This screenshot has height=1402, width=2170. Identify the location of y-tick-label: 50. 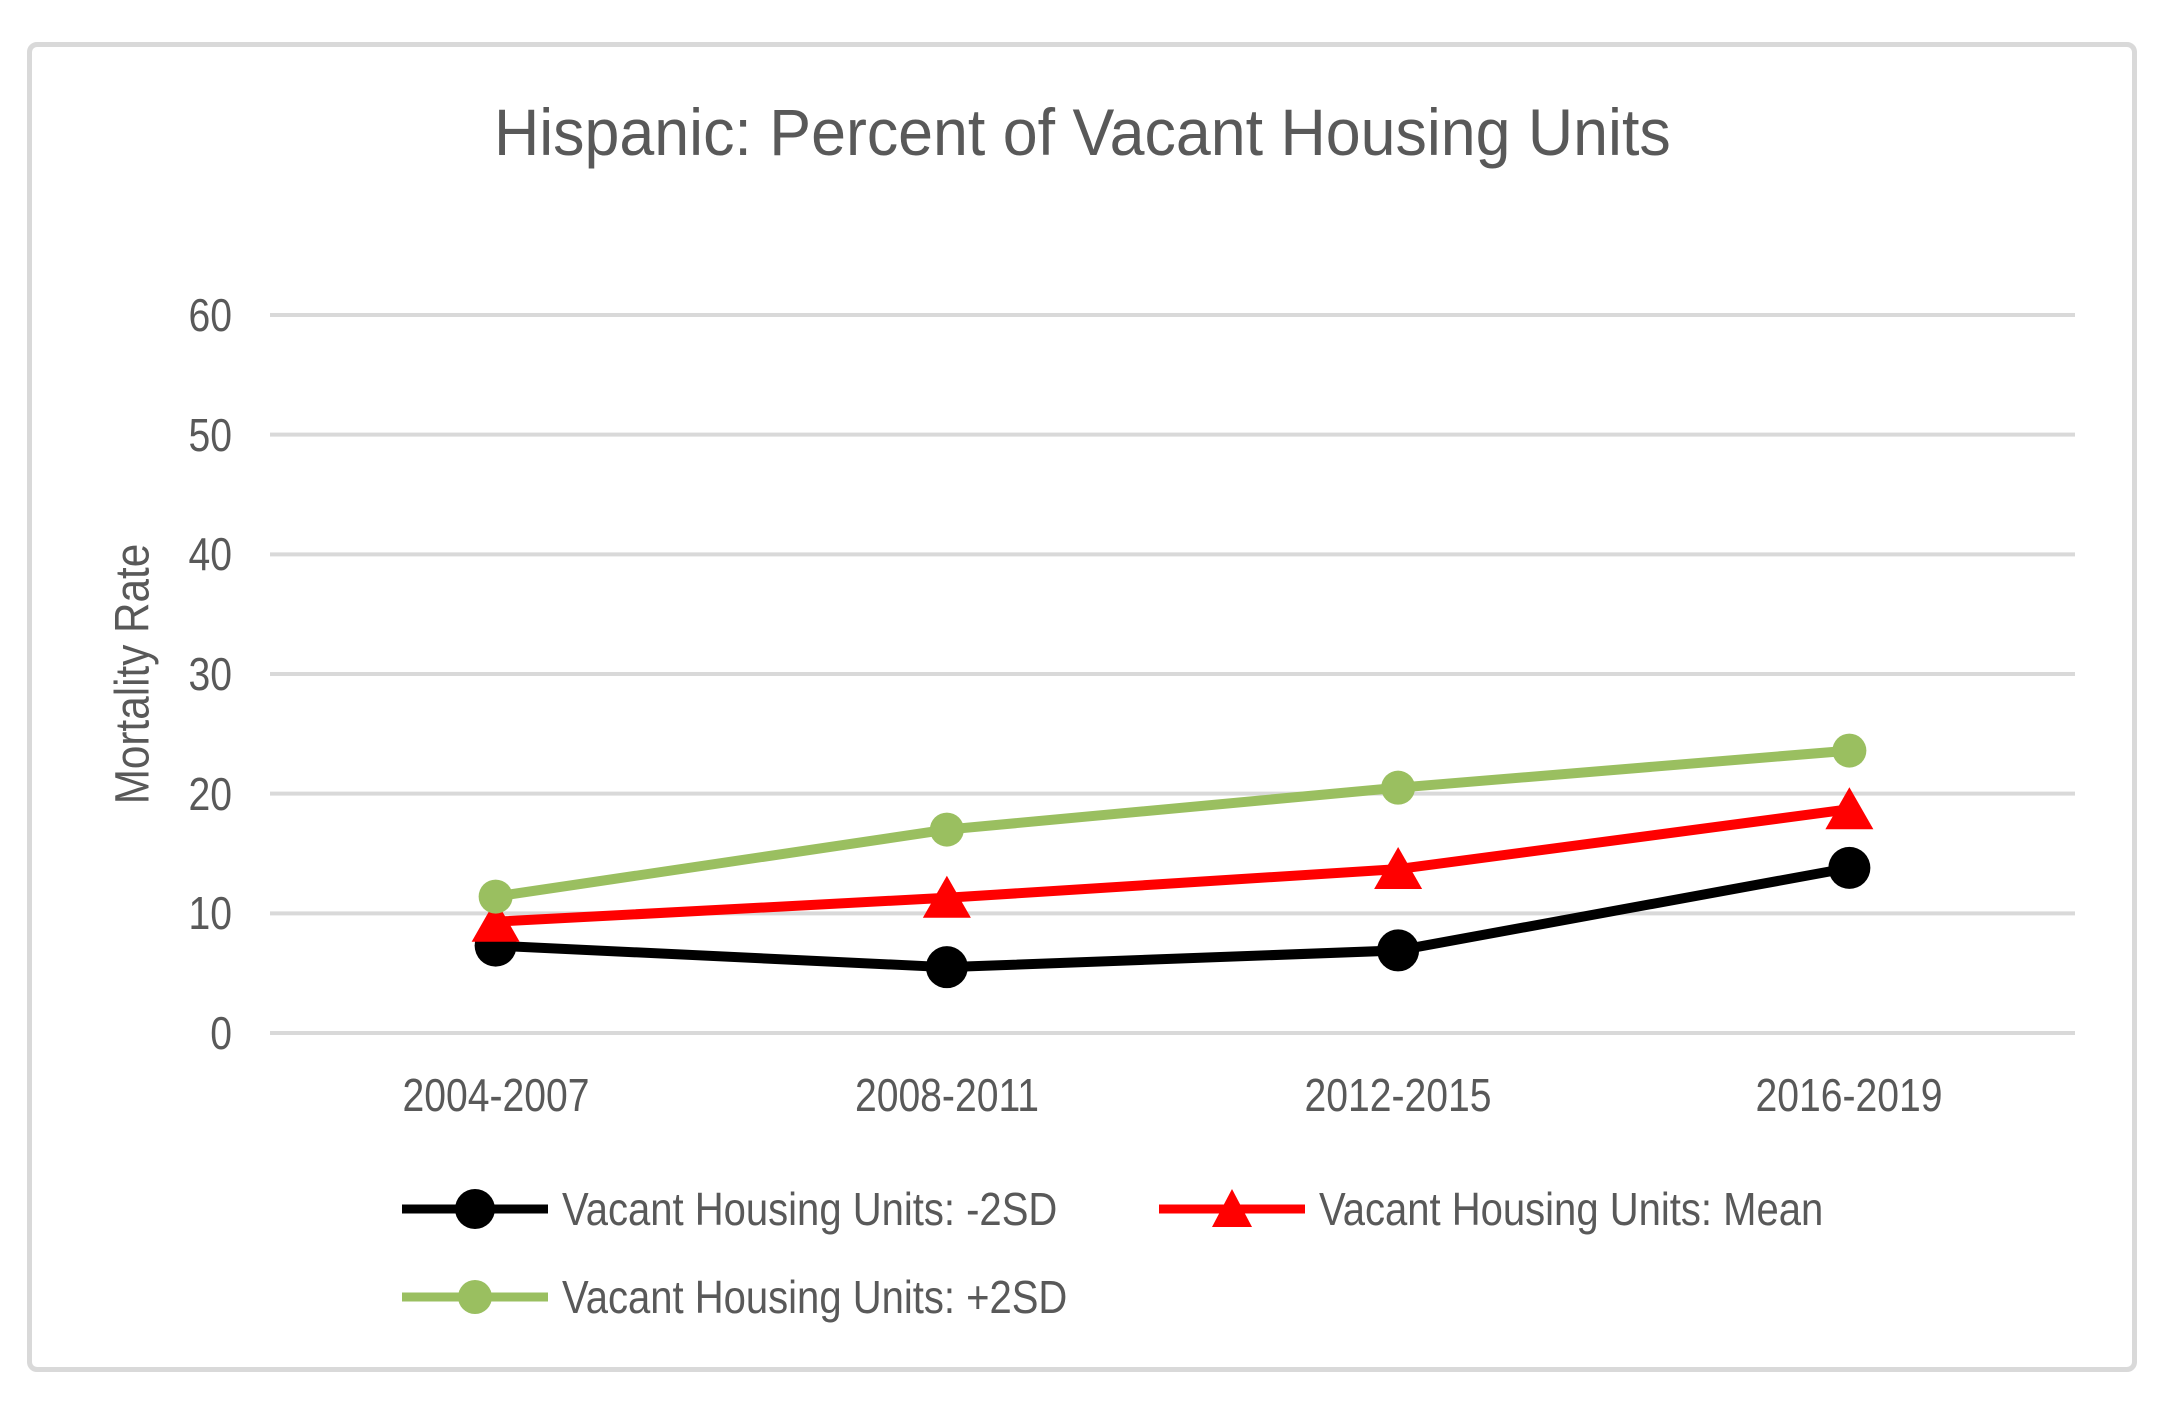
(210, 434).